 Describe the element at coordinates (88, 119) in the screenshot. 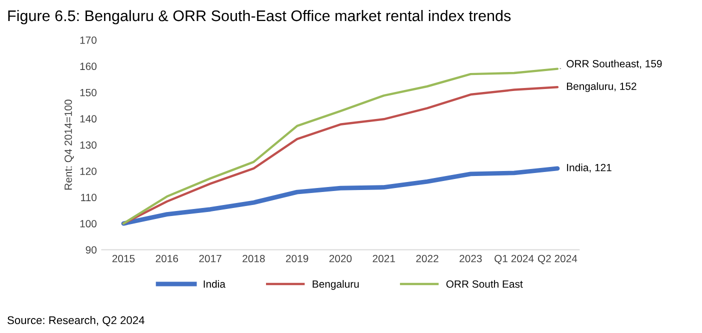

I see `y-tick-label: 140` at that location.